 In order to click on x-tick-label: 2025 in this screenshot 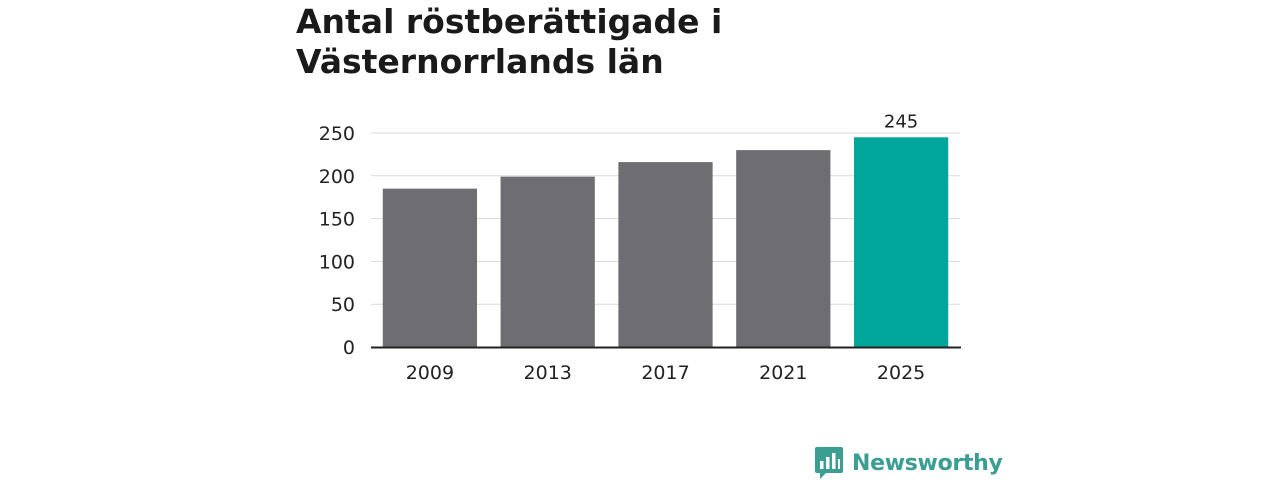, I will do `click(901, 373)`.